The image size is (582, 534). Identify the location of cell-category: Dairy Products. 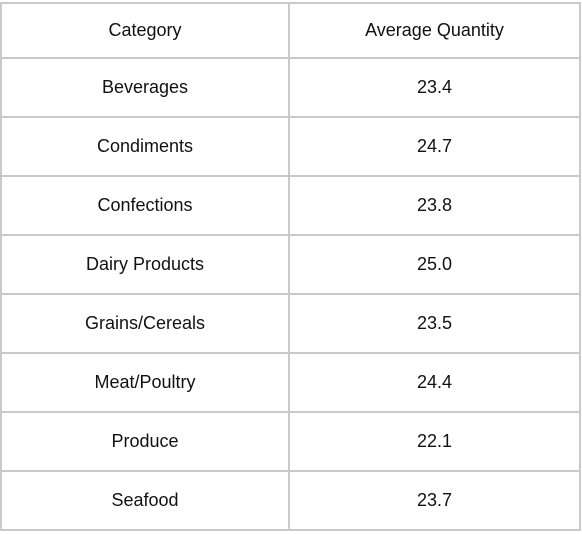
(145, 264).